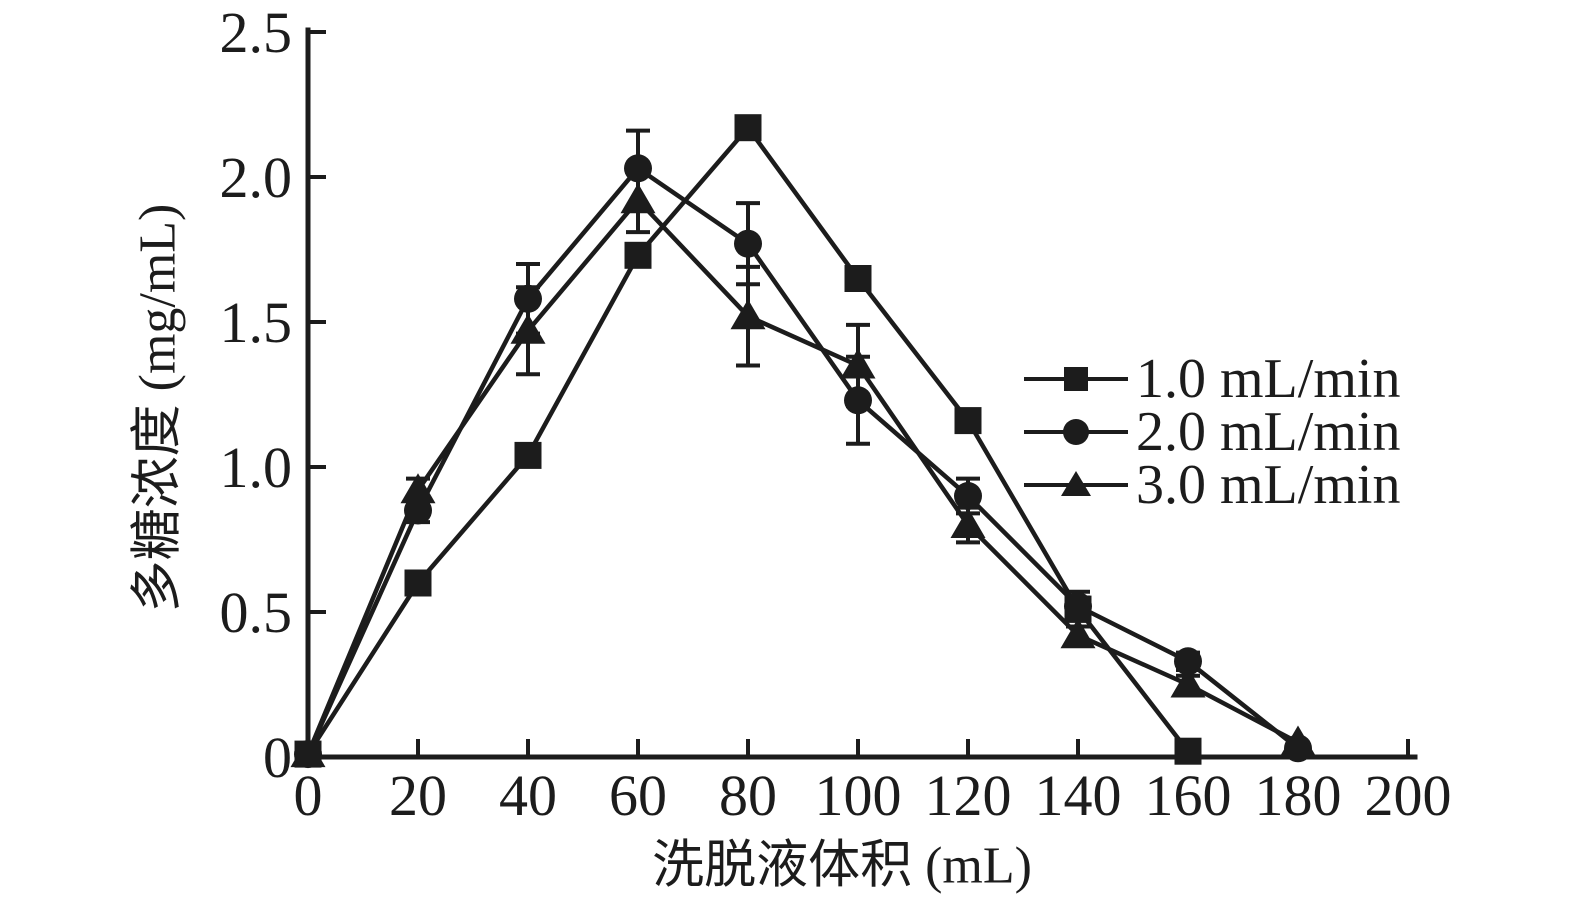 The width and height of the screenshot is (1575, 902). What do you see at coordinates (1078, 795) in the screenshot?
I see `x-tick-label-140: 140` at bounding box center [1078, 795].